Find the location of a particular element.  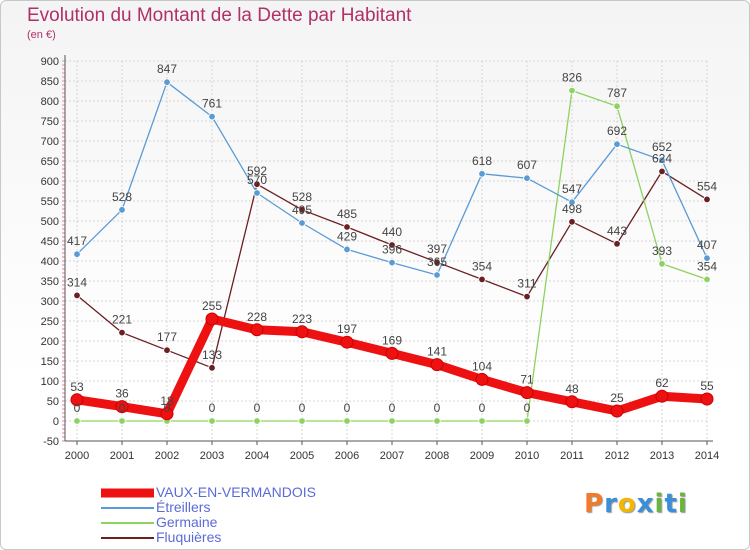

y-tick-label: 900 is located at coordinates (50, 62).